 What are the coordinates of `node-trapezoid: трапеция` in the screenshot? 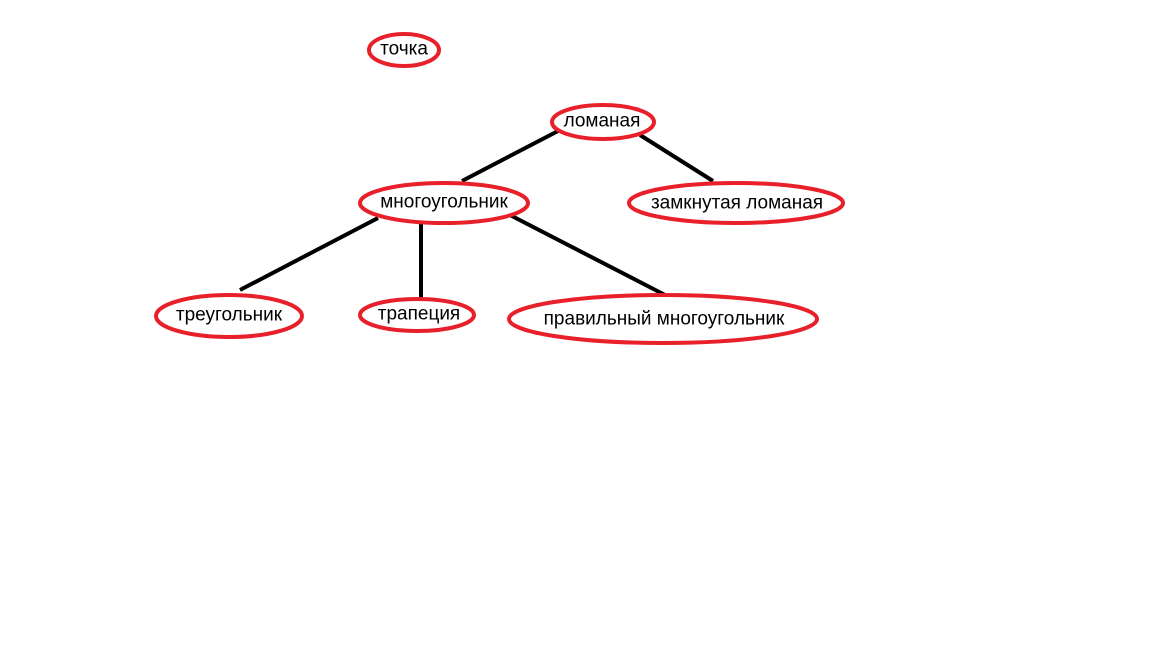 It's located at (417, 315).